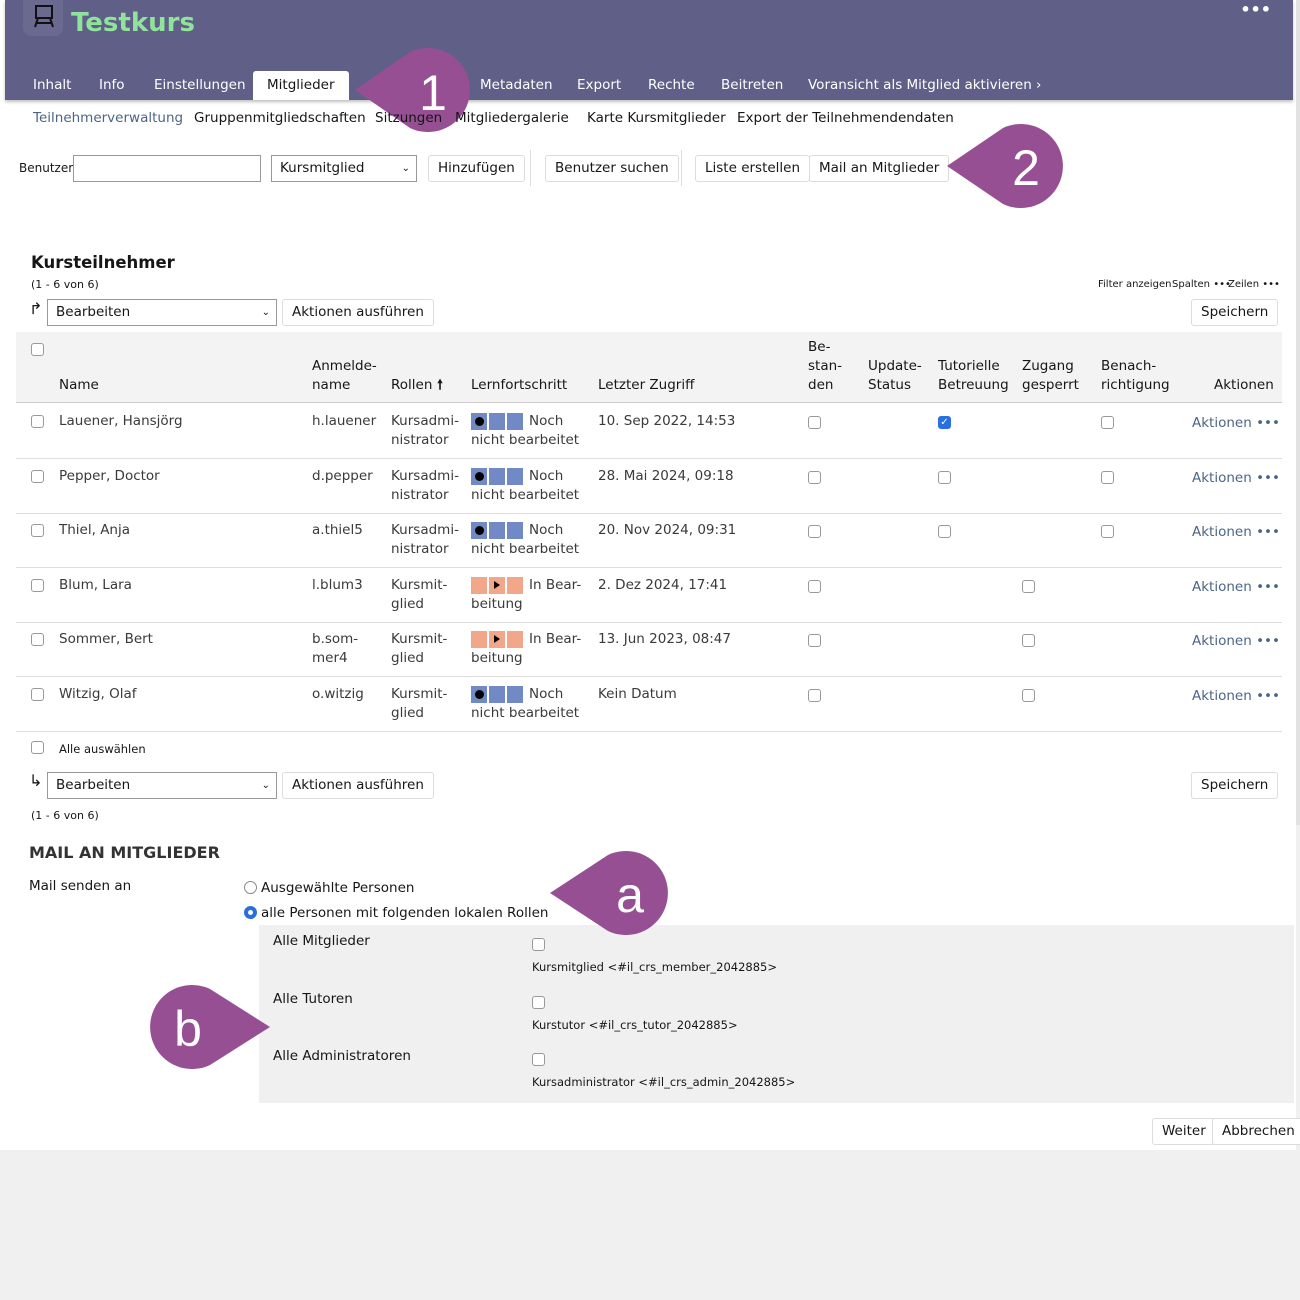 This screenshot has width=1300, height=1300. I want to click on radio-selected-persons, so click(250, 887).